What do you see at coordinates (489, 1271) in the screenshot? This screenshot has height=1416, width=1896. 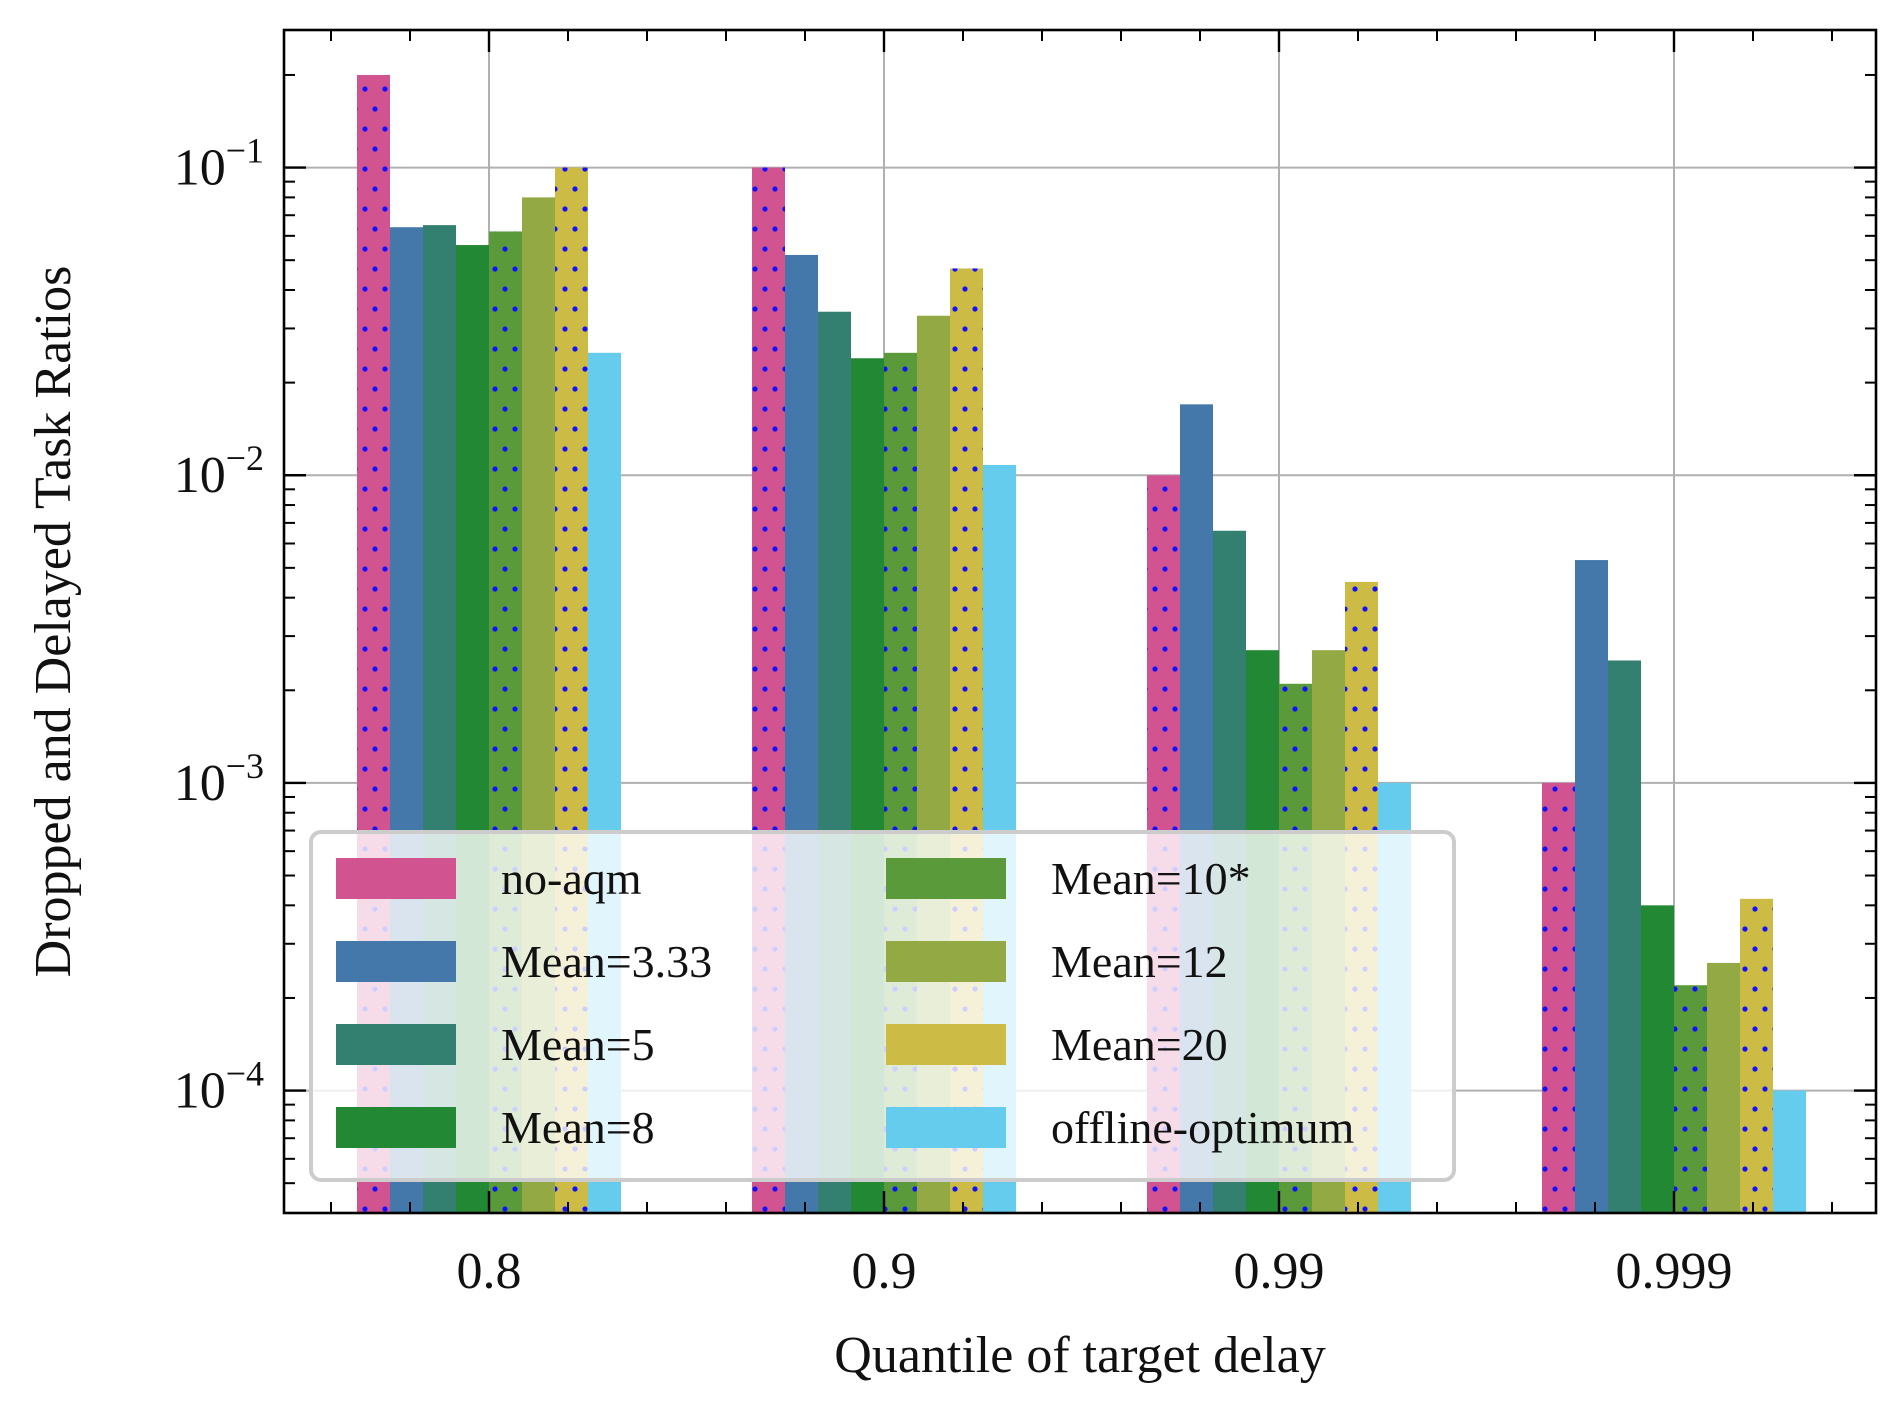 I see `x-tick-label: 0.8` at bounding box center [489, 1271].